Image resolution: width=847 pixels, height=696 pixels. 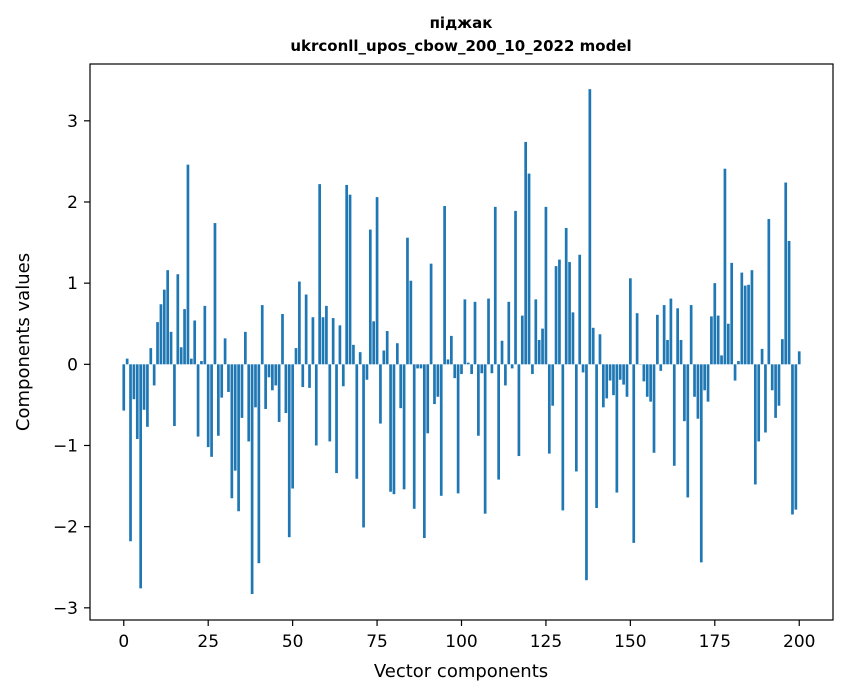 What do you see at coordinates (65, 609) in the screenshot?
I see `y-tick-label: −3` at bounding box center [65, 609].